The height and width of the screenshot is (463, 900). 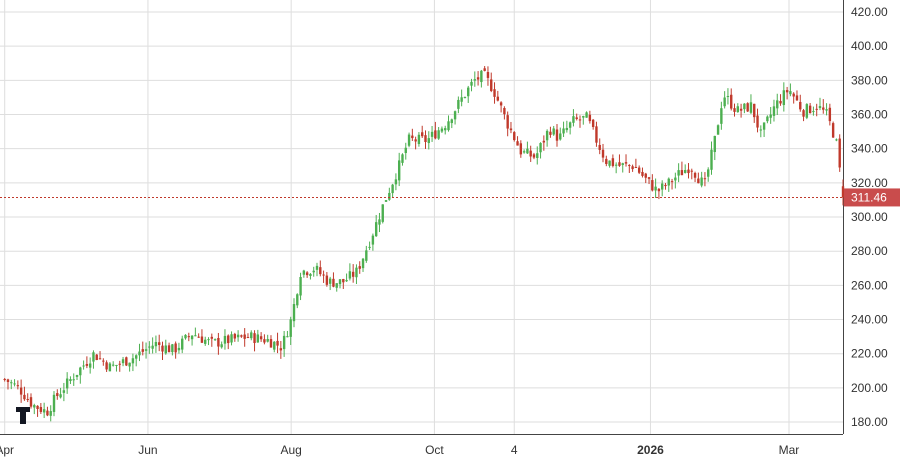 I want to click on y-tick-label: 380.00, so click(x=869, y=80).